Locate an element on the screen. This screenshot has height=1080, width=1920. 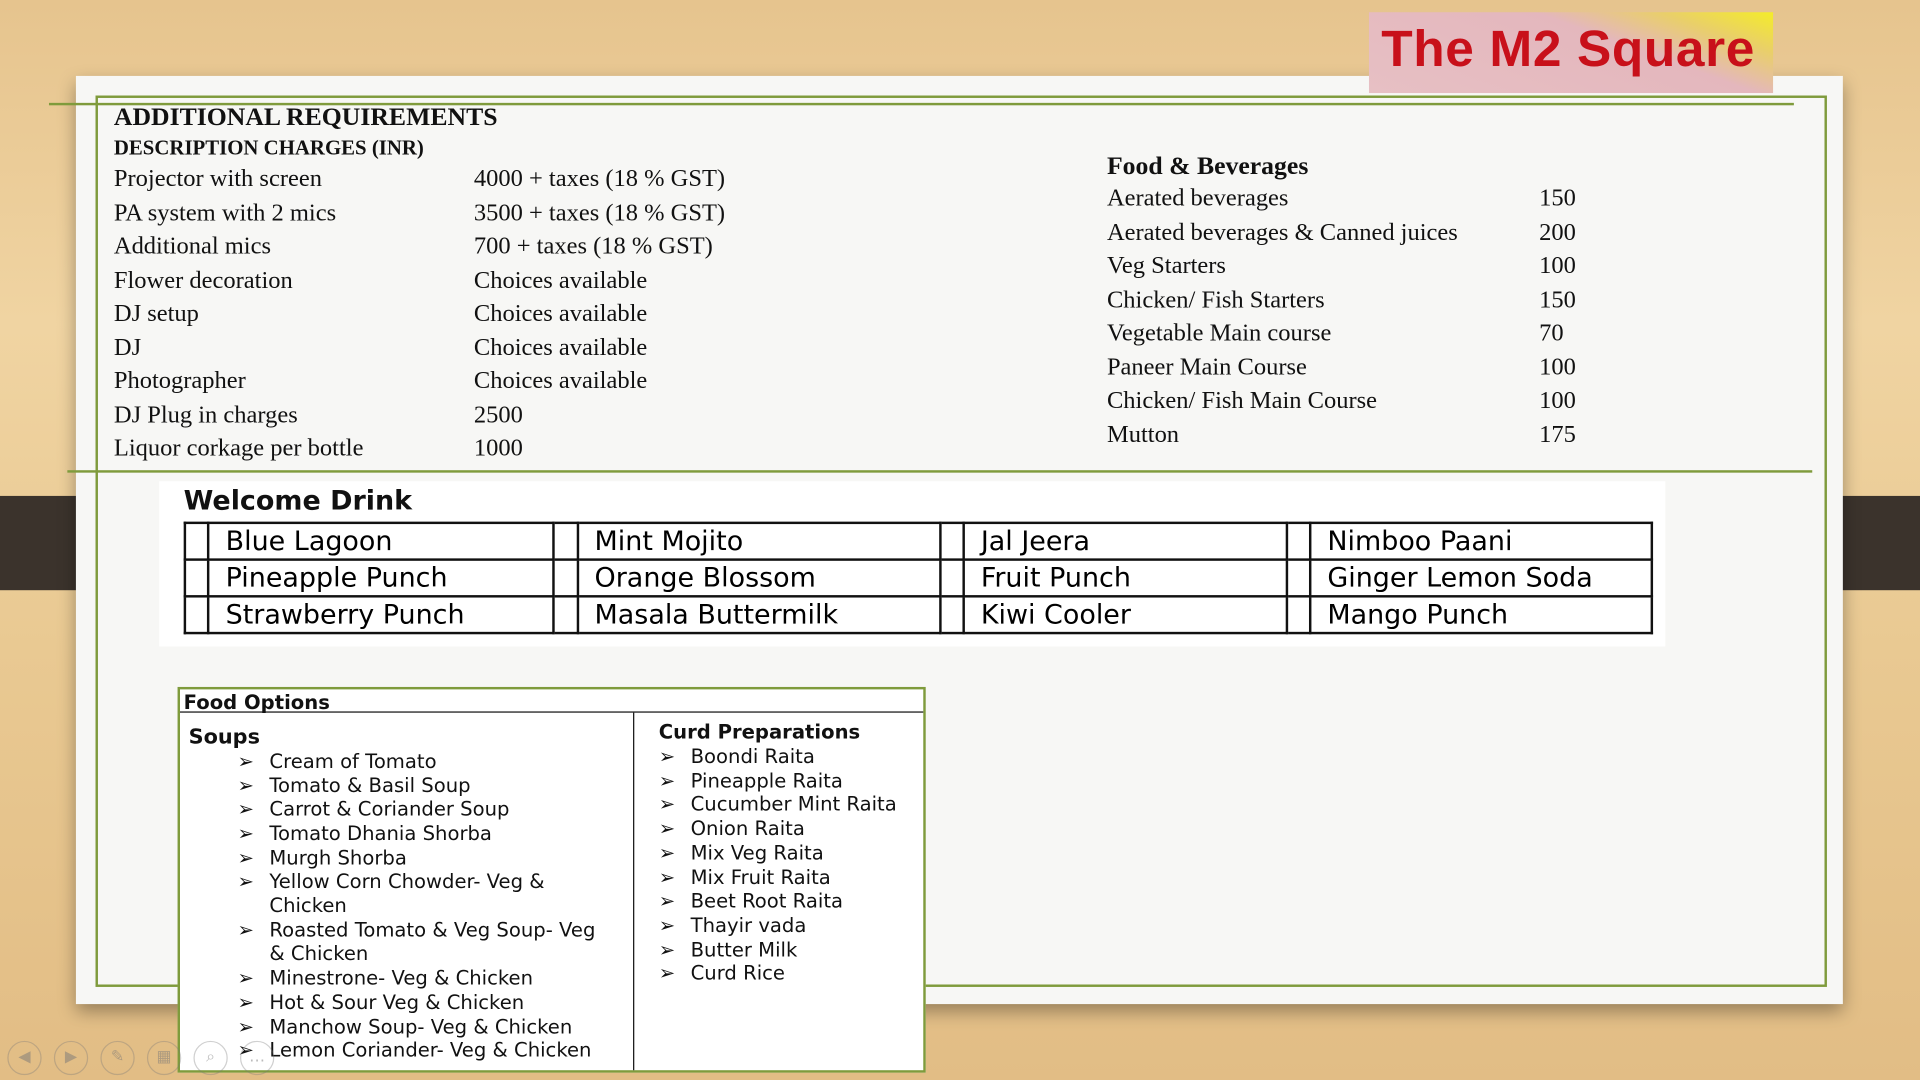
soup-name: Hot & Sour Veg & Chicken is located at coordinates (397, 1002).